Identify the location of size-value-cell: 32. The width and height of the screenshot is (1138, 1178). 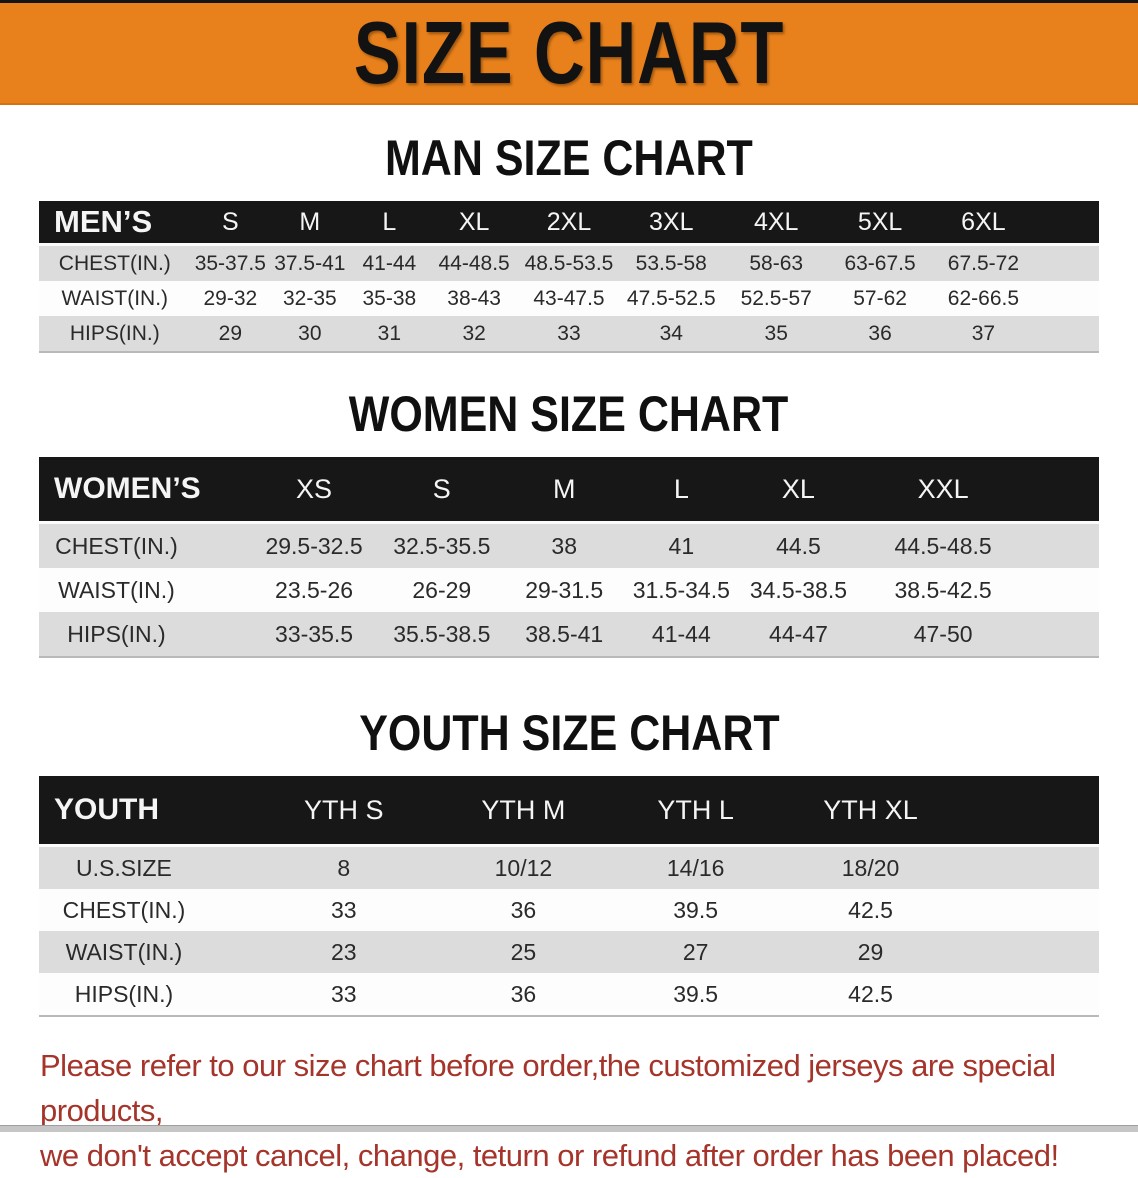
(474, 334).